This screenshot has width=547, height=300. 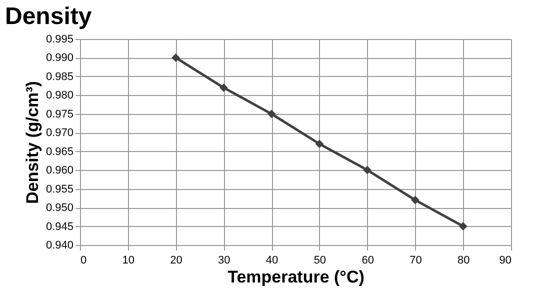 What do you see at coordinates (60, 114) in the screenshot?
I see `y-tick-label: 0.975` at bounding box center [60, 114].